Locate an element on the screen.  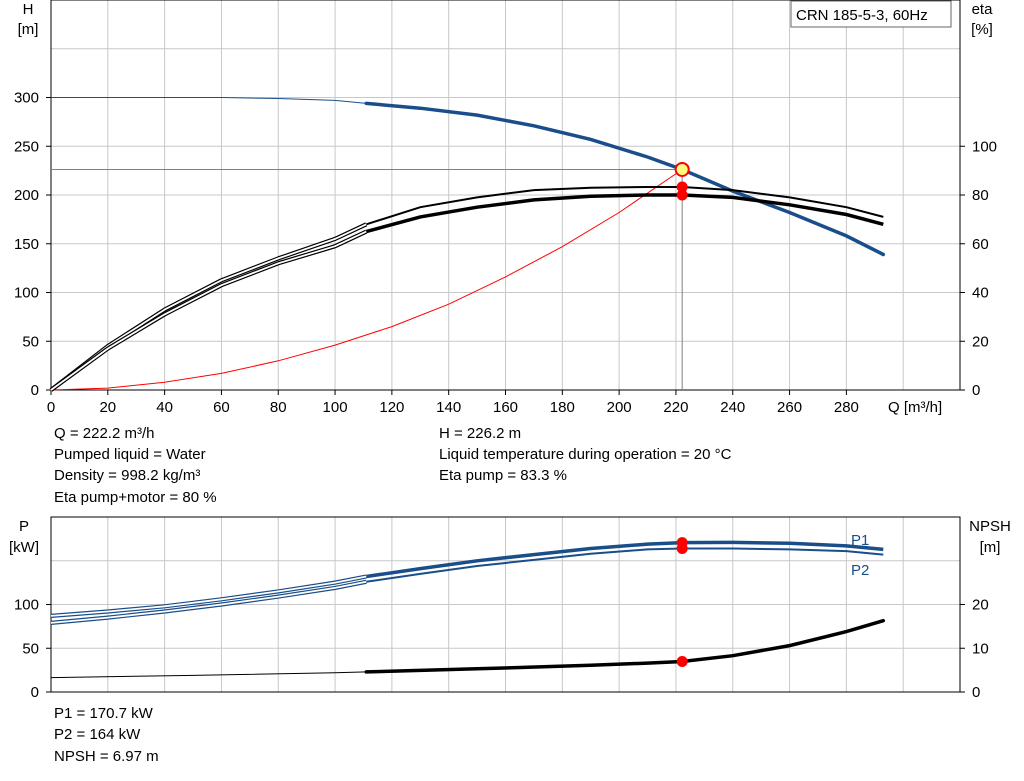
y-axis-label-unit: [m] is located at coordinates (28, 29).